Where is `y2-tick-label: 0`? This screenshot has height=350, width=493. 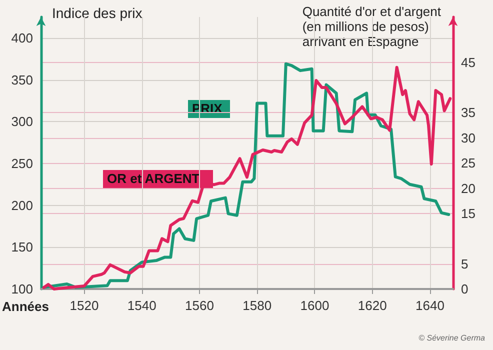 y2-tick-label: 0 is located at coordinates (464, 289).